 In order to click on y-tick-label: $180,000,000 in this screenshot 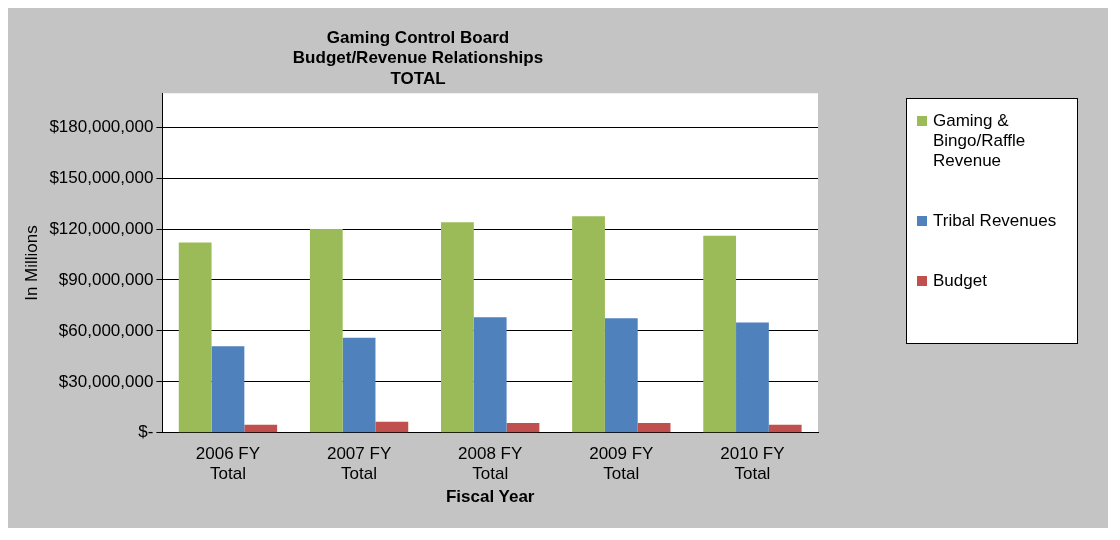, I will do `click(101, 126)`.